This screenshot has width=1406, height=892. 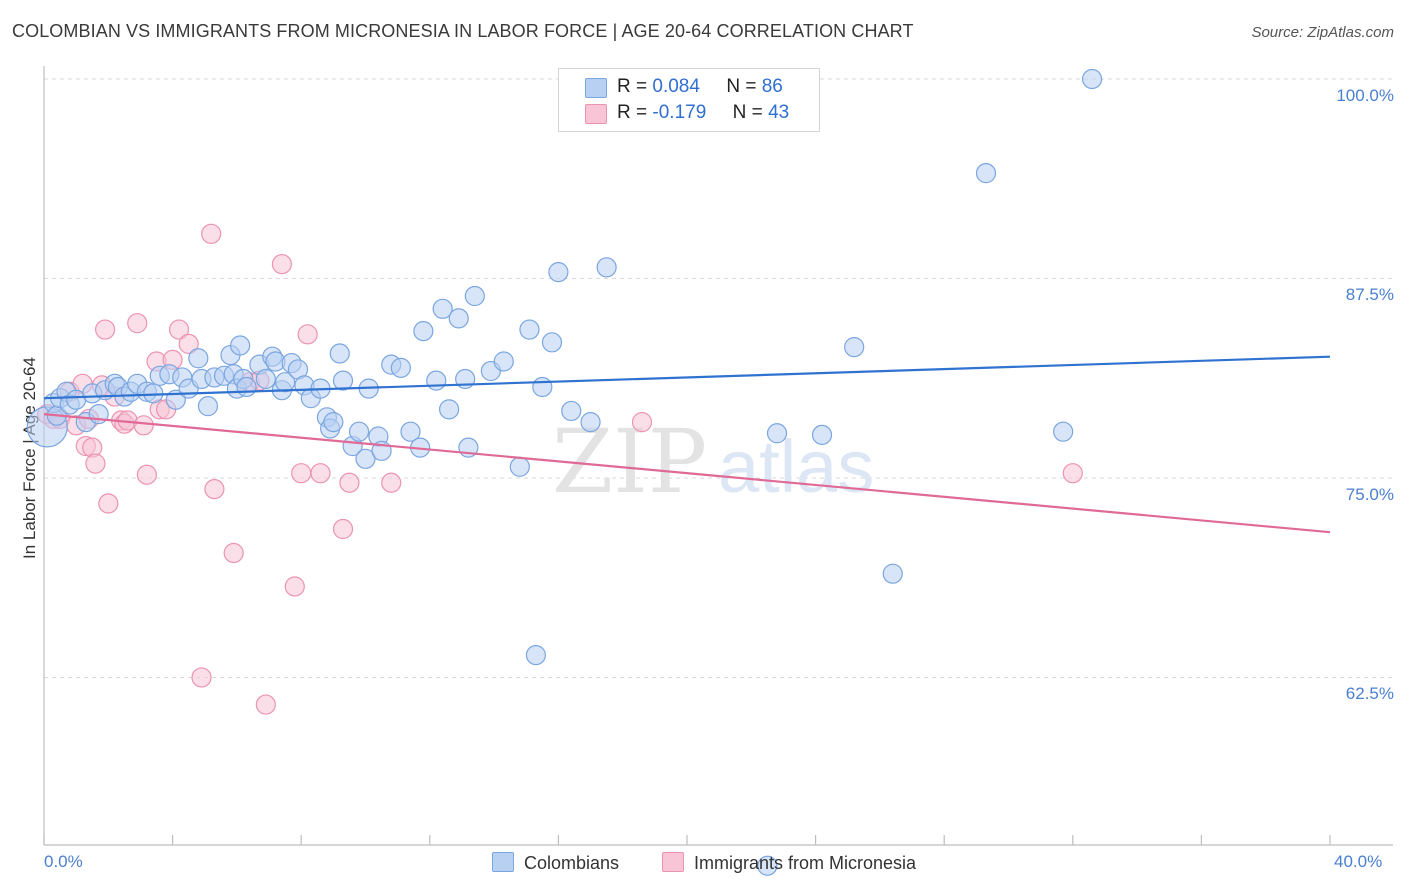 What do you see at coordinates (1369, 694) in the screenshot?
I see `y-tick-label: 62.5%` at bounding box center [1369, 694].